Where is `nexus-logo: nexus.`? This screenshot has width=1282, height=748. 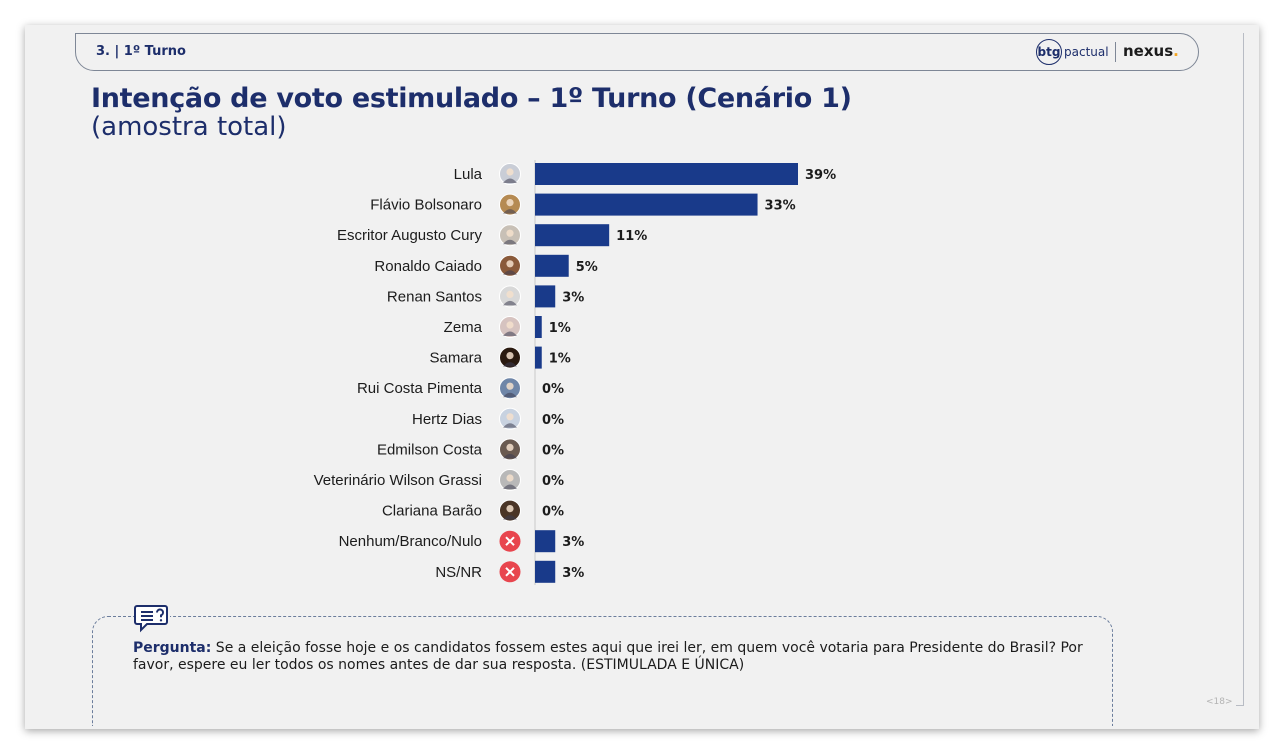
nexus-logo: nexus. is located at coordinates (1151, 51).